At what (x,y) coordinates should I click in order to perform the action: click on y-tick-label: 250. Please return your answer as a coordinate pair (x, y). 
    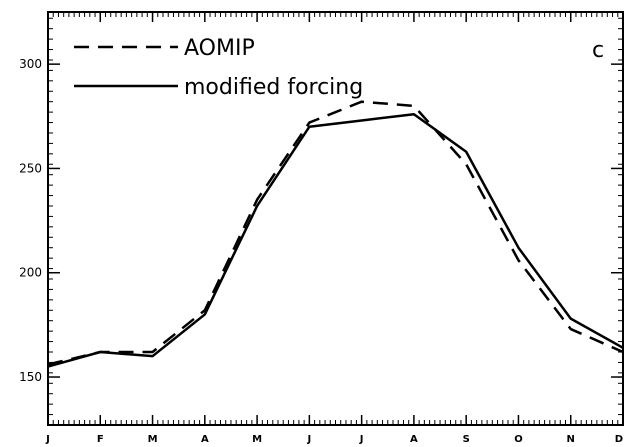
    Looking at the image, I should click on (30, 168).